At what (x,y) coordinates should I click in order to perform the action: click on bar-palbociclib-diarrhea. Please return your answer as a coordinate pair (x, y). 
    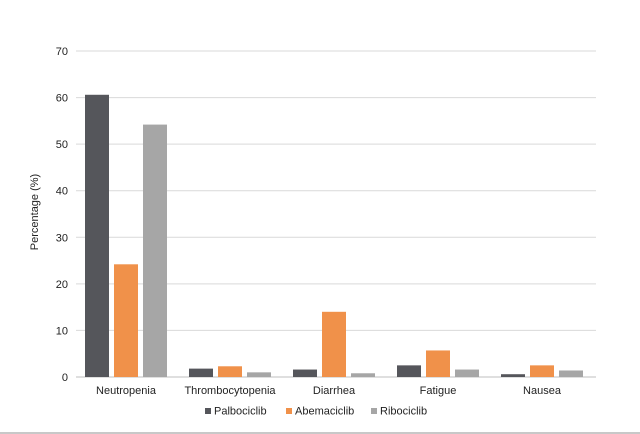
    Looking at the image, I should click on (305, 373).